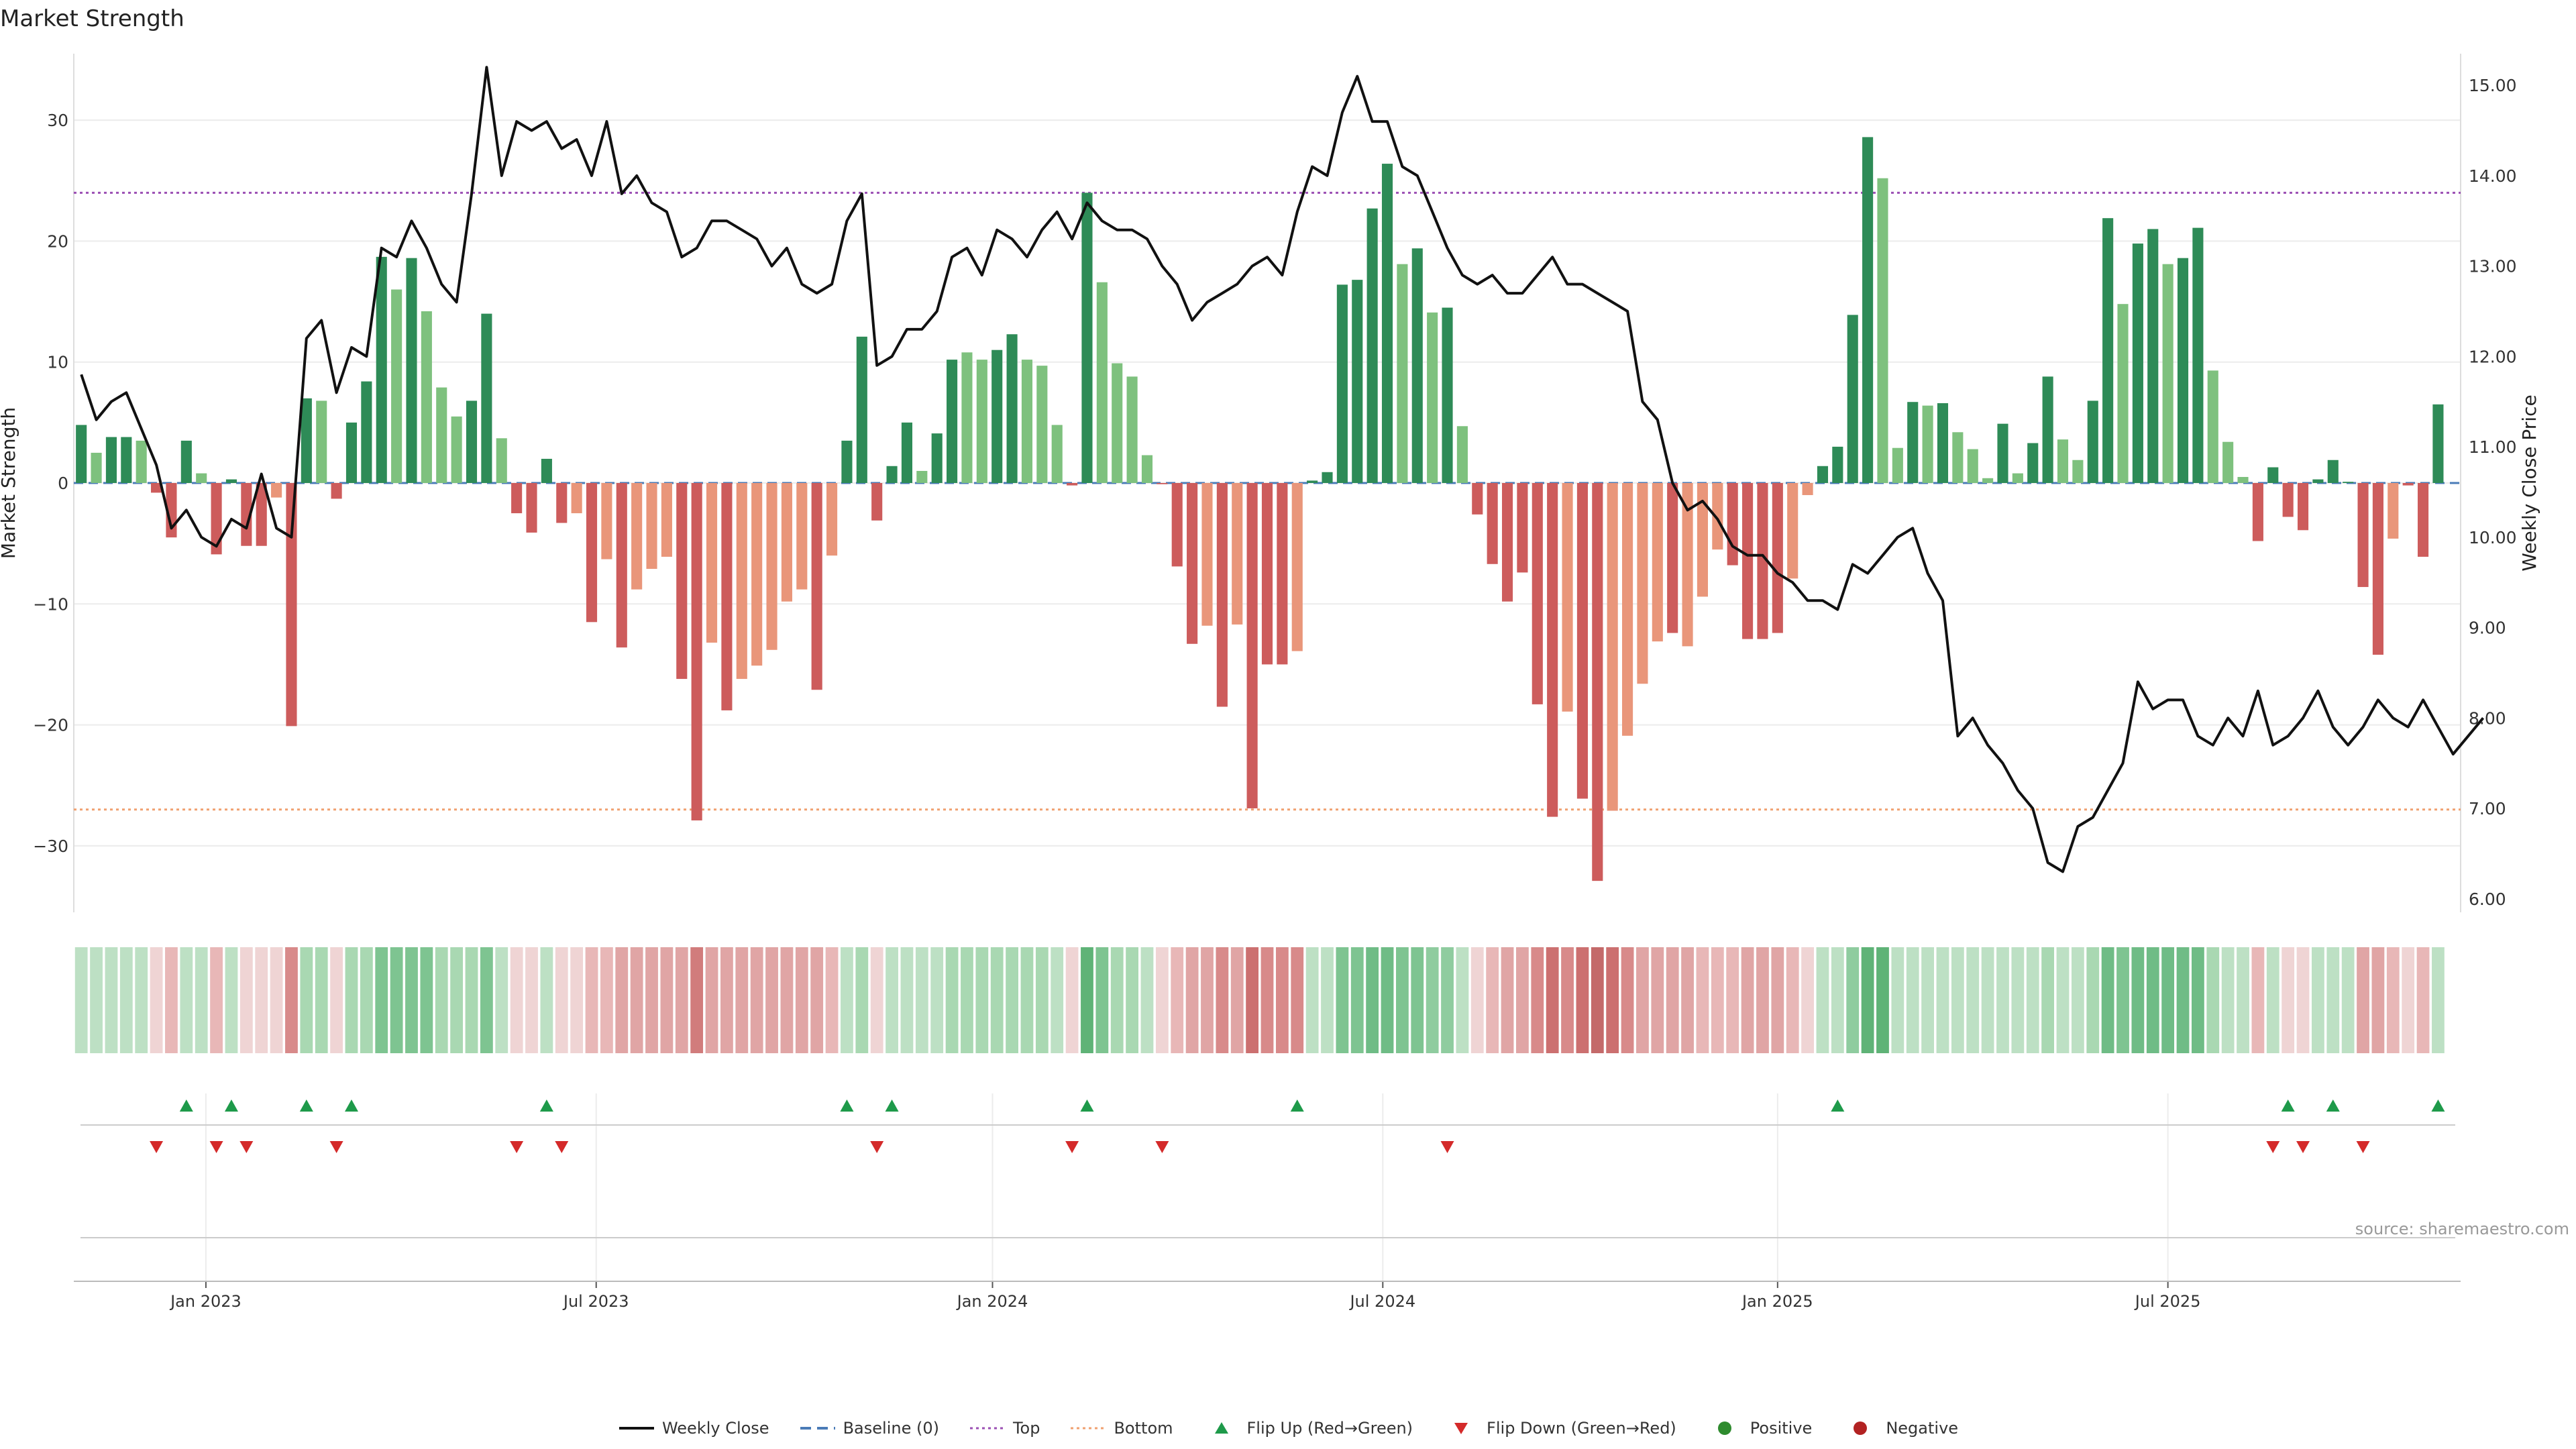  What do you see at coordinates (1559, 1428) in the screenshot?
I see `legend-item: Flip Down (Green→Red)` at bounding box center [1559, 1428].